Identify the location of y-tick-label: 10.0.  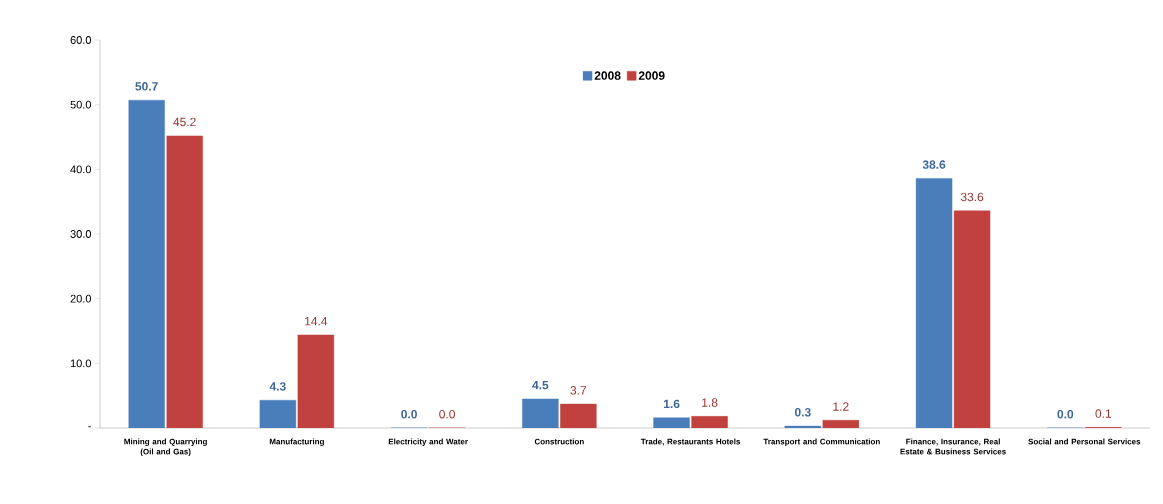
(81, 363).